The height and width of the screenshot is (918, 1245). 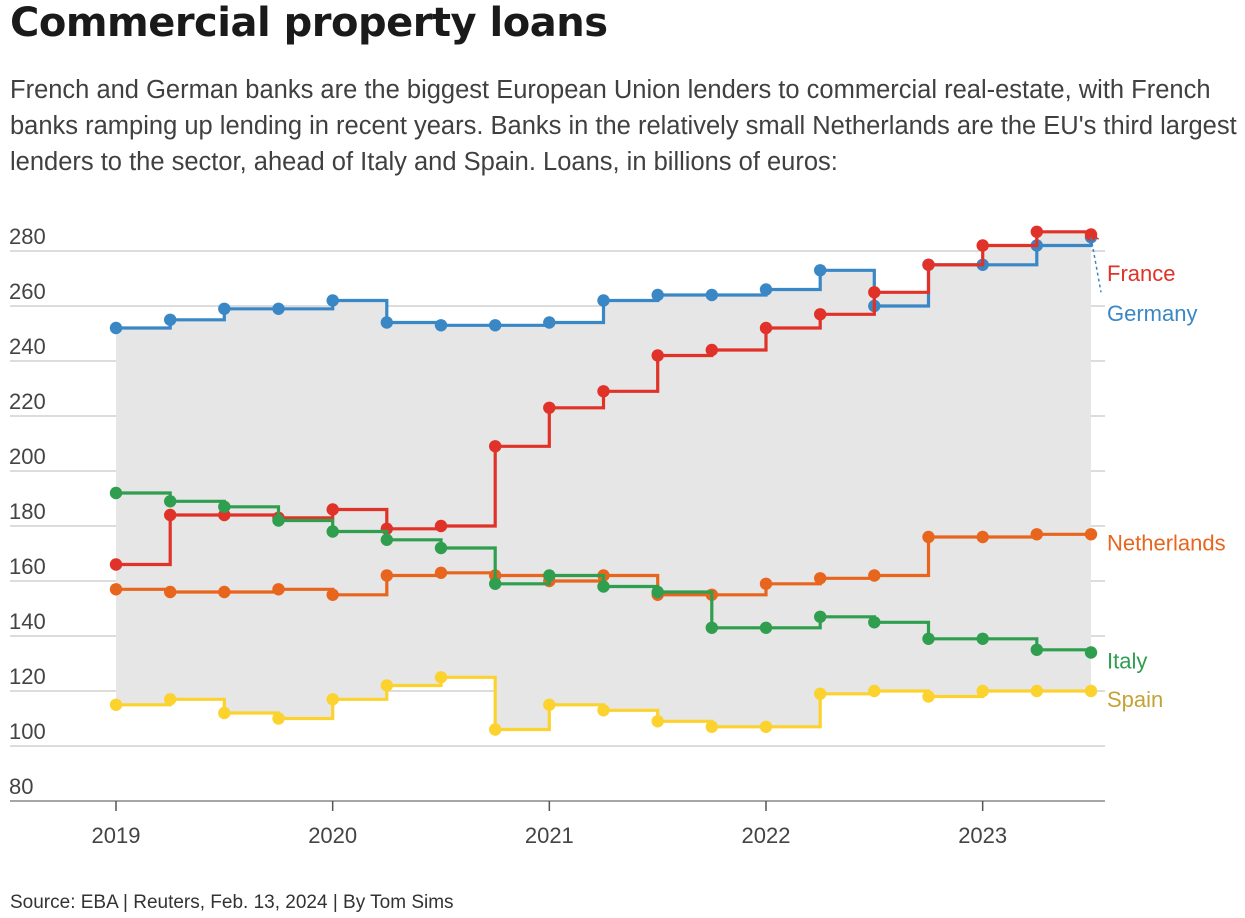 What do you see at coordinates (27, 291) in the screenshot?
I see `y-tick-label: 260` at bounding box center [27, 291].